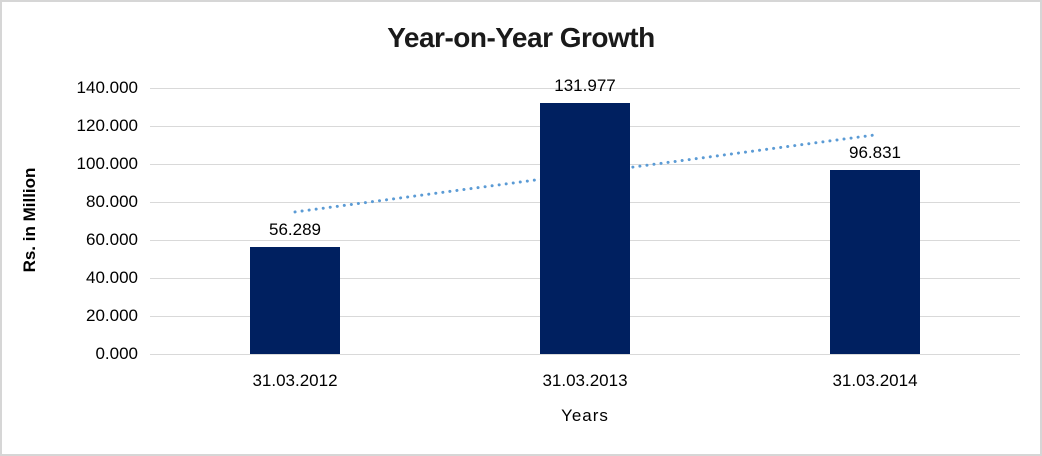 This screenshot has width=1042, height=456. Describe the element at coordinates (521, 37) in the screenshot. I see `chart-title: Year-on-Year Growth` at that location.